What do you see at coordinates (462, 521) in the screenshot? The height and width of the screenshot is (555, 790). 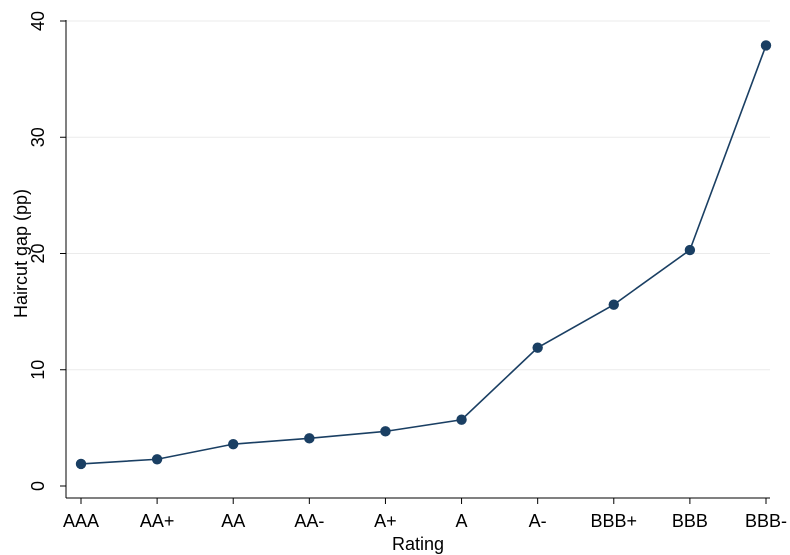 I see `x-tick-label: A` at bounding box center [462, 521].